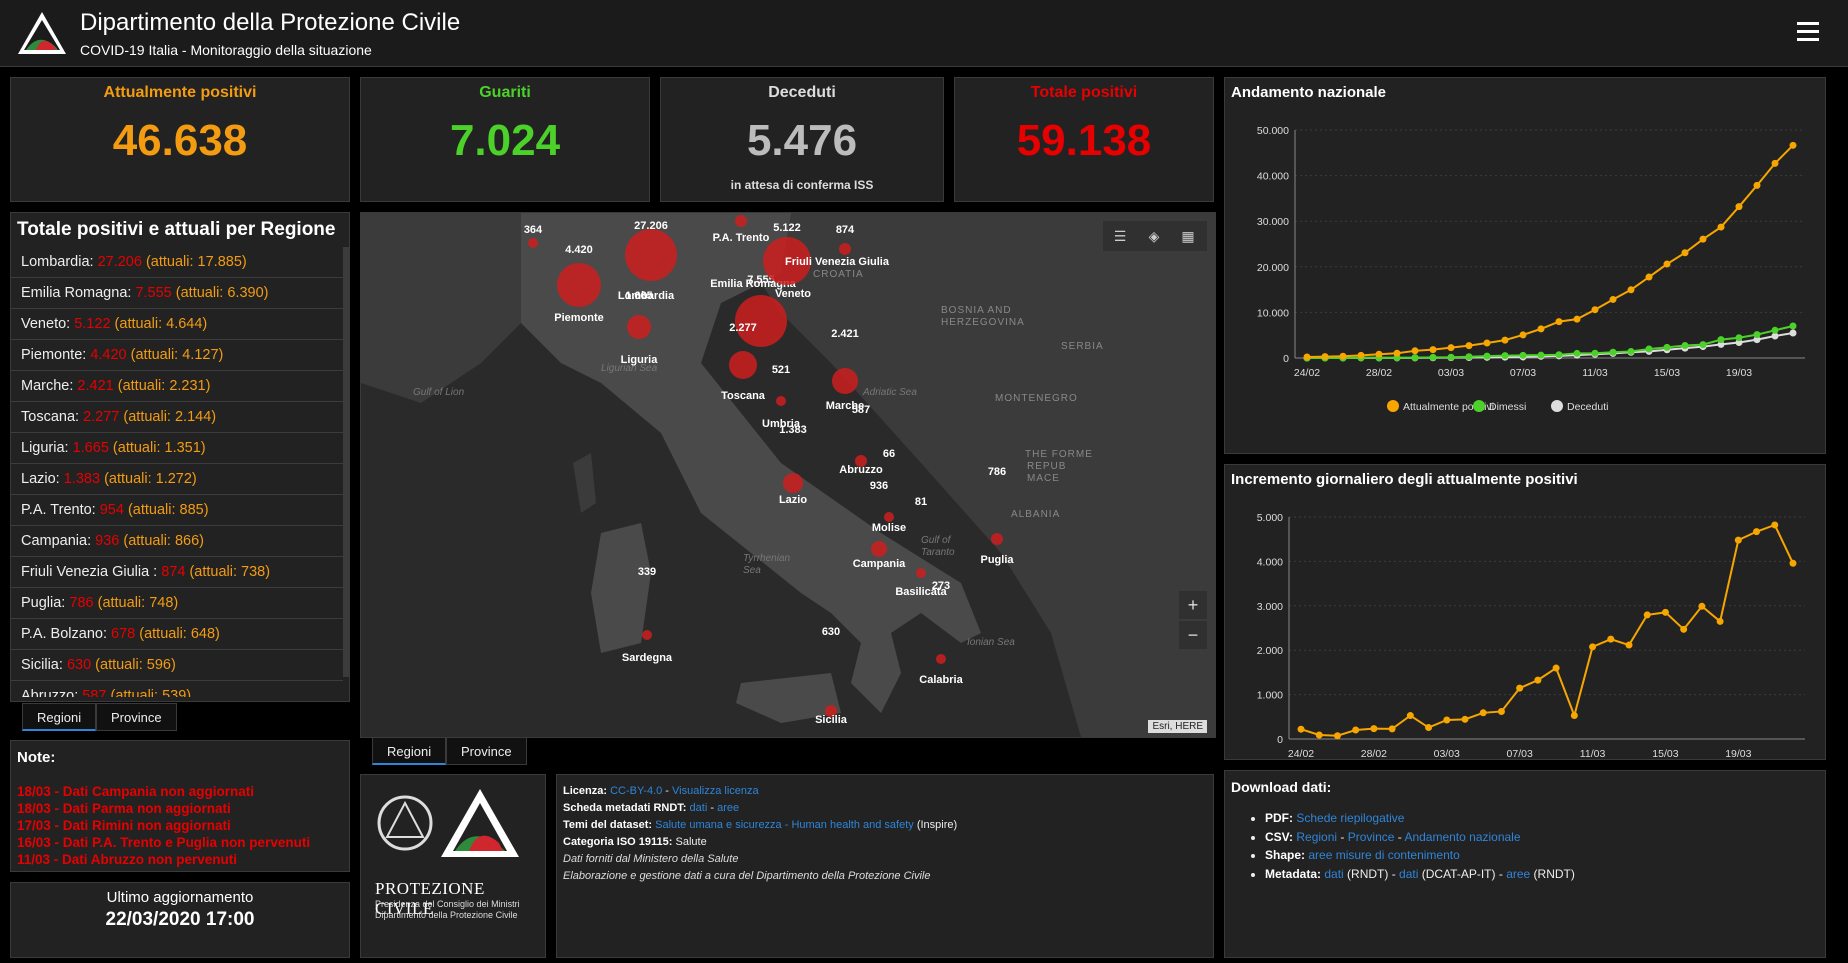  Describe the element at coordinates (177, 689) in the screenshot. I see `region-row: Abruzzo: 587 (attuali: 539)` at that location.